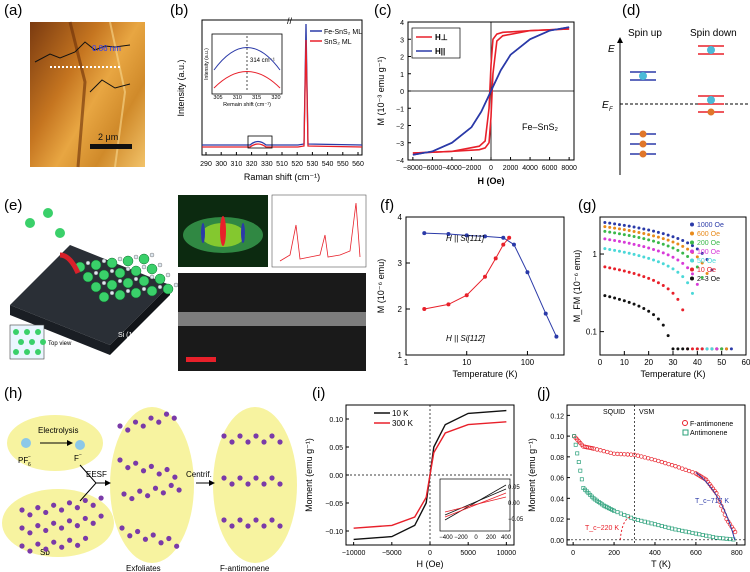  What do you see at coordinates (611, 49) in the screenshot?
I see `energy-label: E` at bounding box center [611, 49].